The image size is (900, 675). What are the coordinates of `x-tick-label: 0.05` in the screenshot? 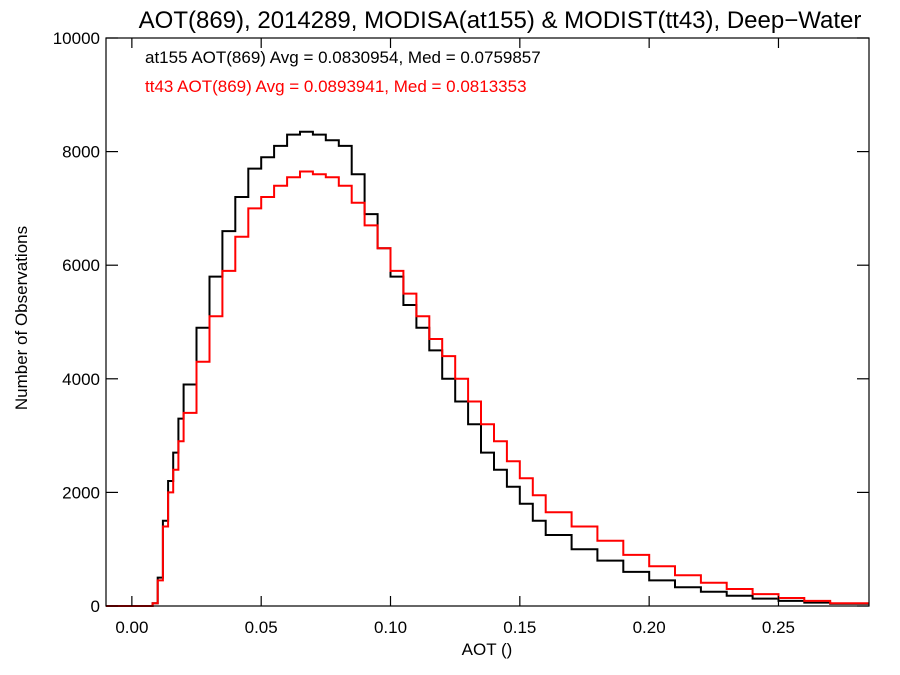 It's located at (261, 627).